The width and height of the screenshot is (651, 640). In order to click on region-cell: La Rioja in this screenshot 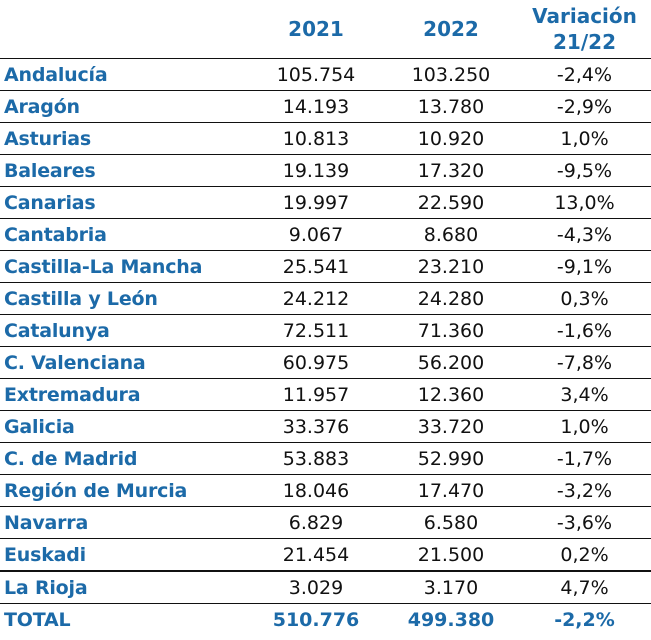, I will do `click(124, 587)`.